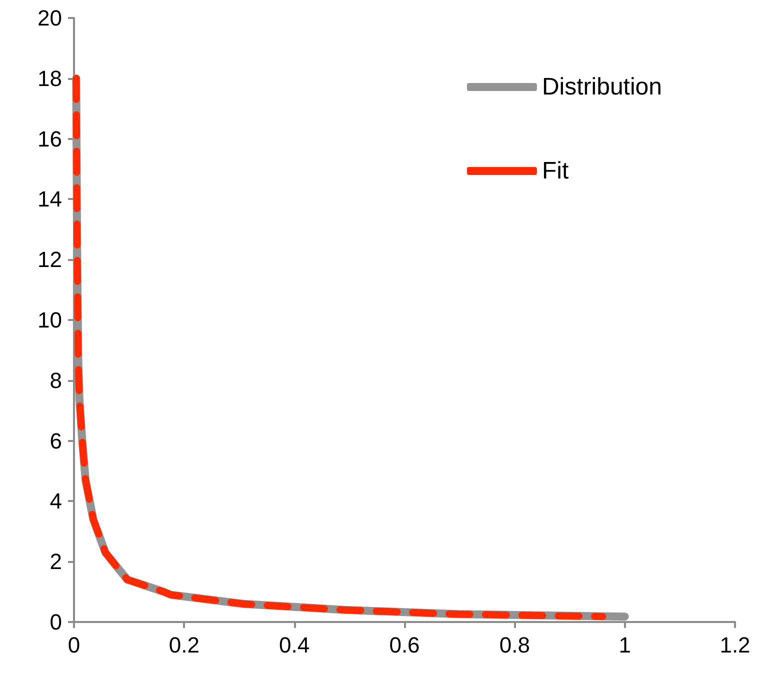 This screenshot has height=676, width=757. What do you see at coordinates (624, 645) in the screenshot?
I see `x-tick-label: 1` at bounding box center [624, 645].